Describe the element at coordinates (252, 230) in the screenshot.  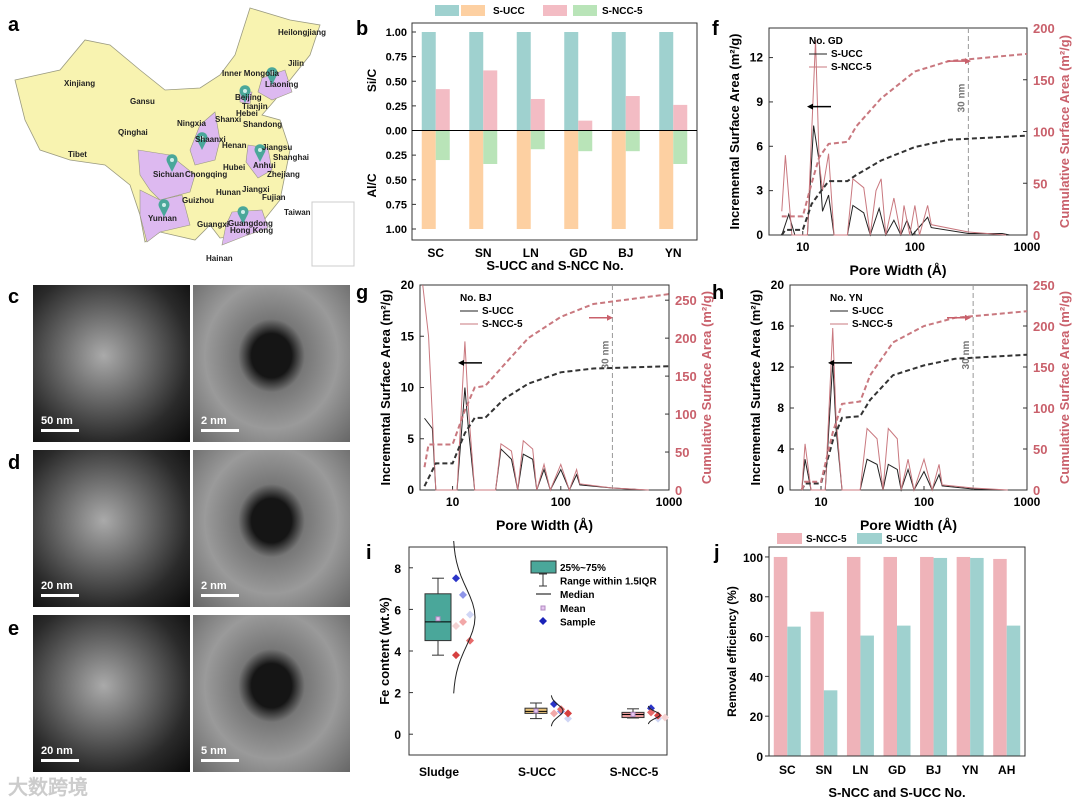
I see `map-label-hong-kong: Hong Kong` at that location.